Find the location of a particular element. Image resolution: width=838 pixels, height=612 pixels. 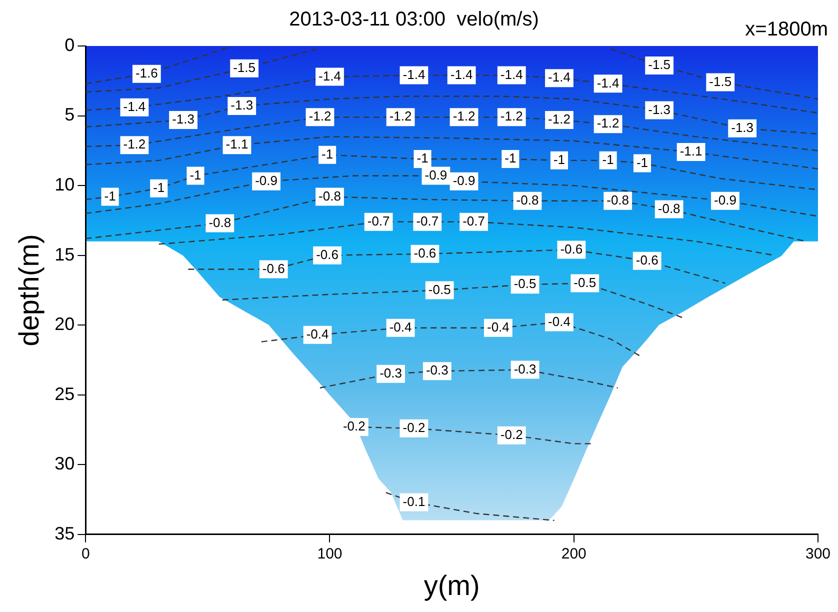

y-tick-label: 30 is located at coordinates (64, 464).